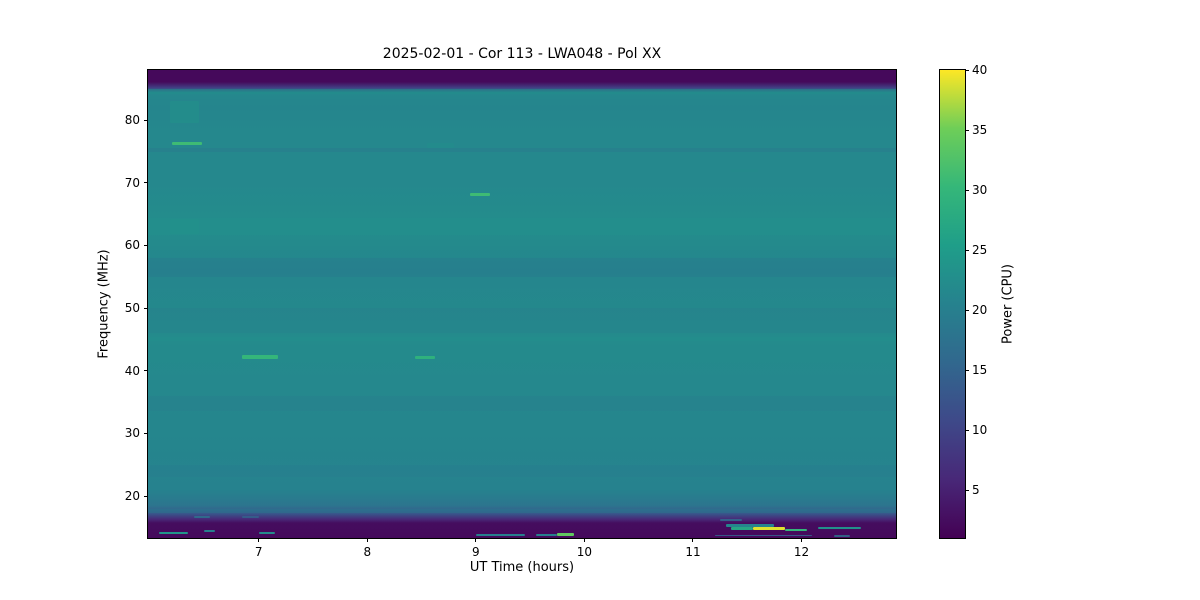 The height and width of the screenshot is (600, 1200). Describe the element at coordinates (980, 70) in the screenshot. I see `colorbar-tick-label: 40` at that location.